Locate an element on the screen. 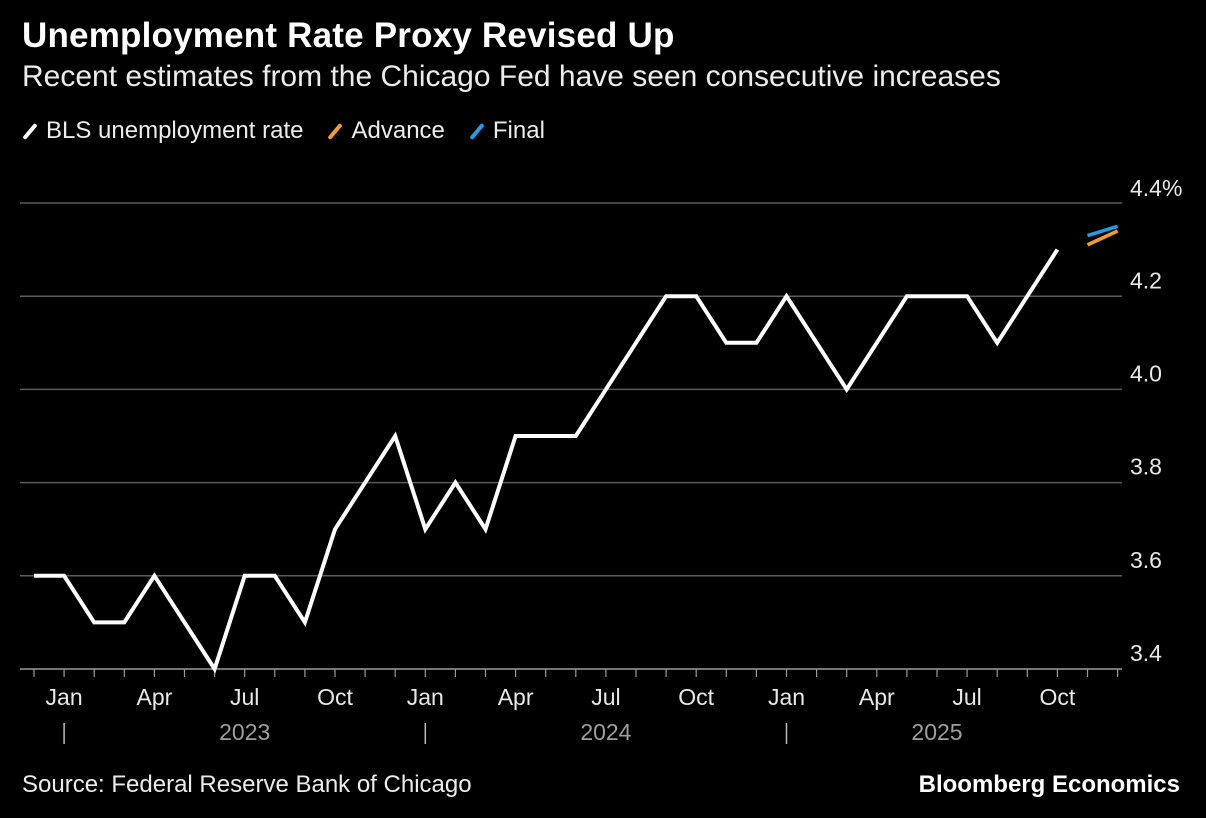 The height and width of the screenshot is (818, 1206). series-line-final is located at coordinates (1102, 231).